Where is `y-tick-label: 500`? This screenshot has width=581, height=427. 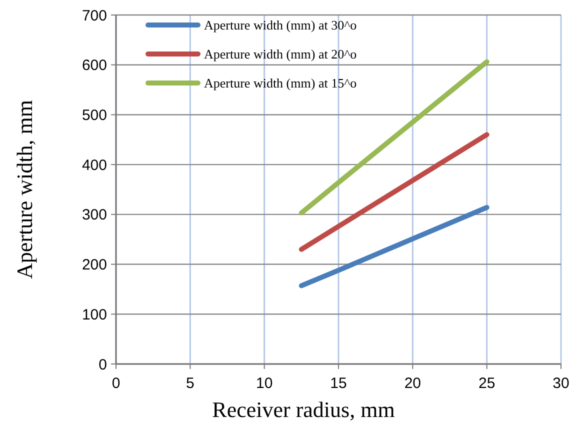
y-tick-label: 500 is located at coordinates (94, 115).